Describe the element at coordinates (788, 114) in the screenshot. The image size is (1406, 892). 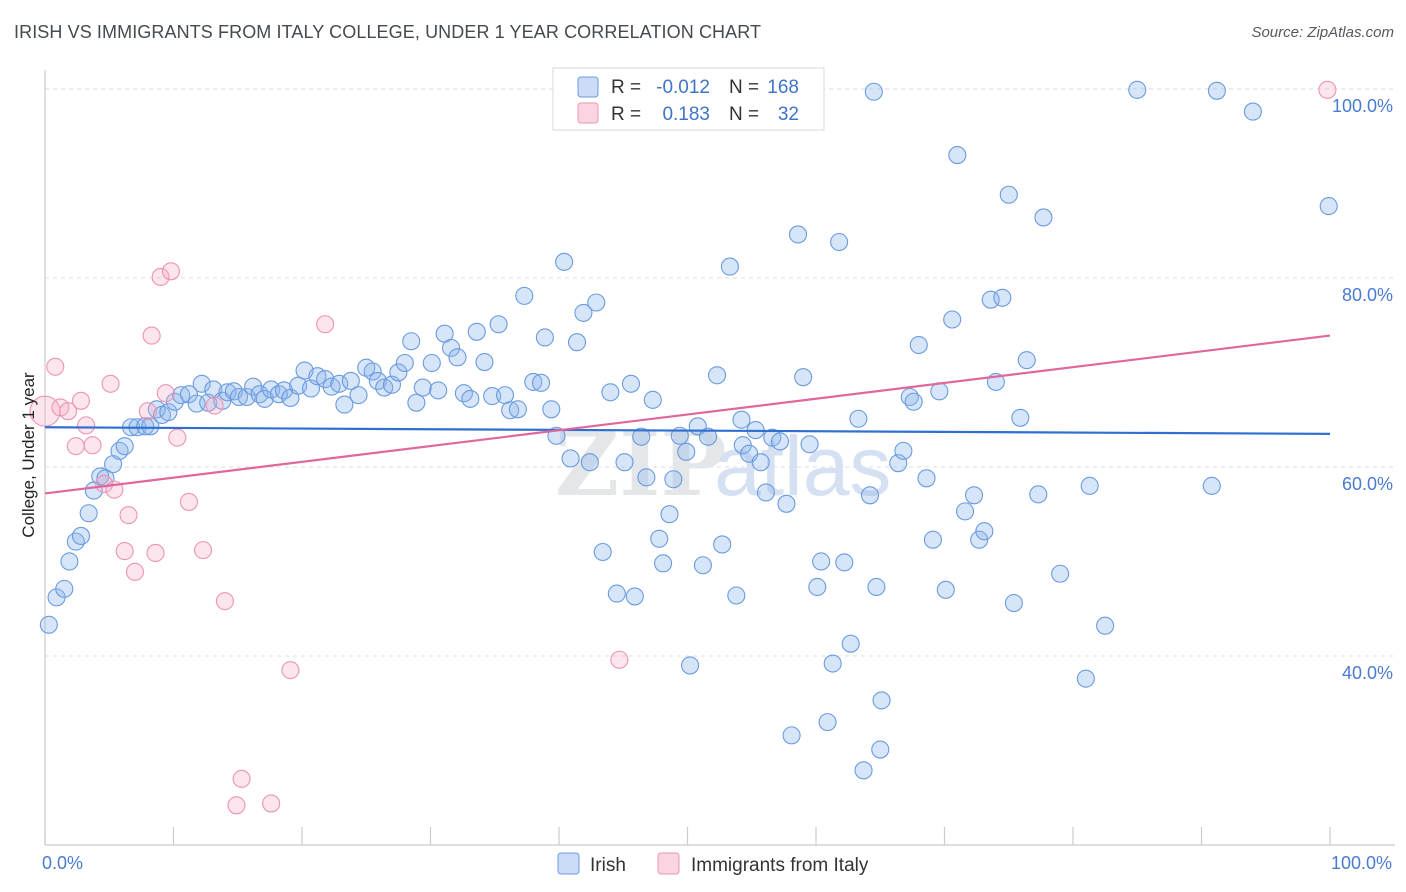
I see `legend-n-value-italy: 32` at that location.